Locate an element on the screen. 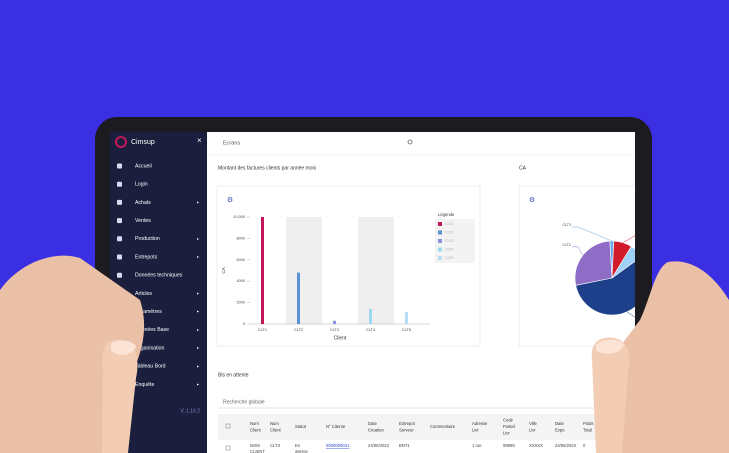 The image size is (729, 453). table-cell: BNT1 is located at coordinates (404, 445).